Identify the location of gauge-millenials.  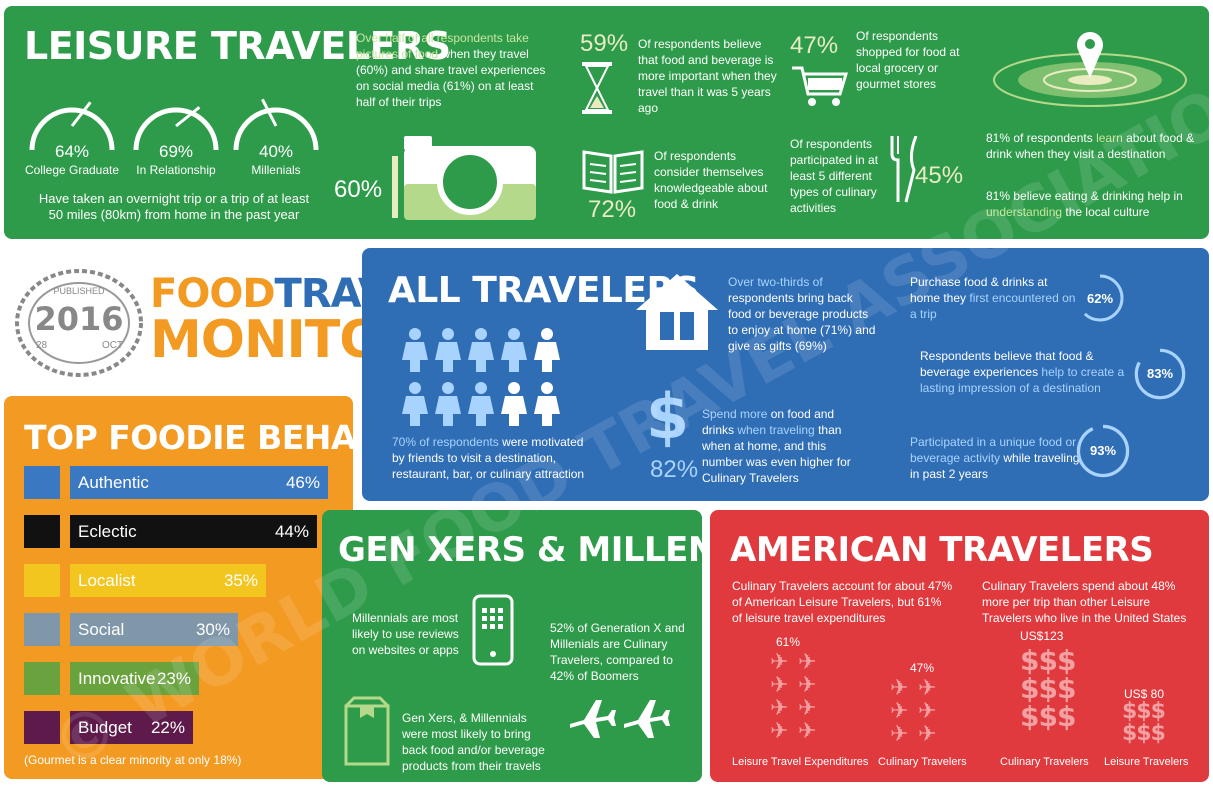
(276, 118).